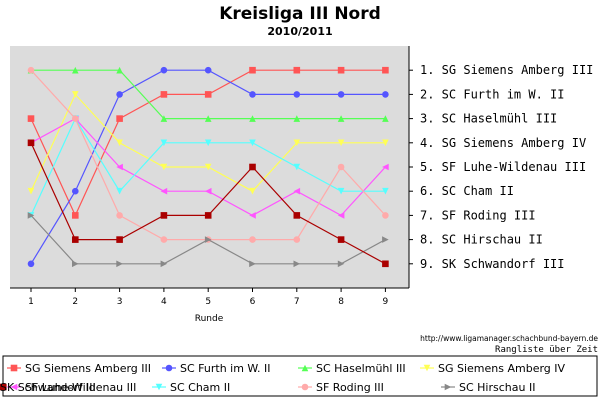 This screenshot has height=400, width=600. What do you see at coordinates (488, 119) in the screenshot?
I see `rank-label: 3. SC Haselmühl III` at bounding box center [488, 119].